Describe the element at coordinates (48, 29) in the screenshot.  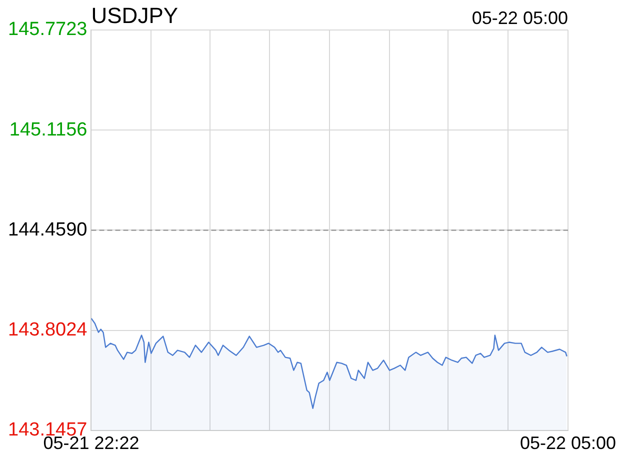
I see `y-tick-label: 145.7723` at that location.